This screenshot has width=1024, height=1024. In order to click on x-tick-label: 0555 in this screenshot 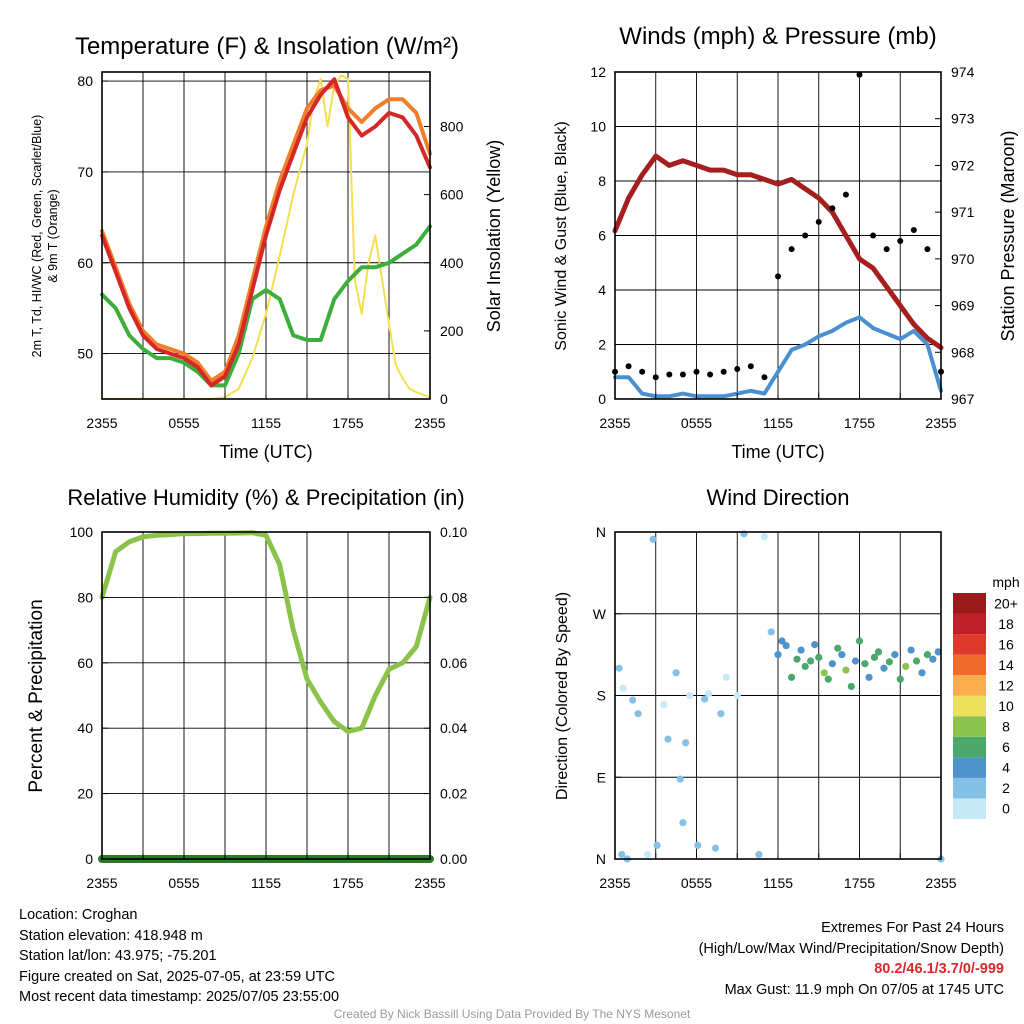, I will do `click(696, 883)`.